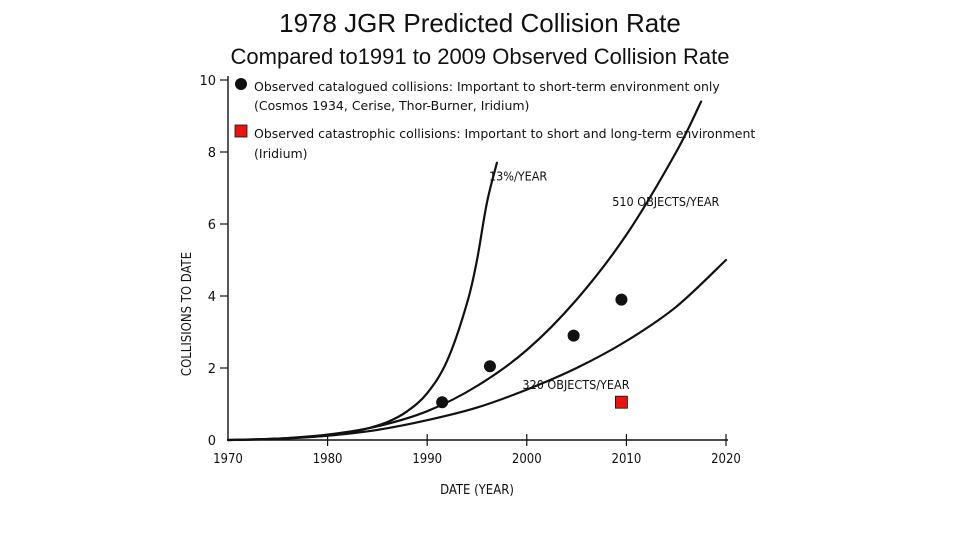 The height and width of the screenshot is (540, 960). What do you see at coordinates (532, 351) in the screenshot?
I see `observed-points` at bounding box center [532, 351].